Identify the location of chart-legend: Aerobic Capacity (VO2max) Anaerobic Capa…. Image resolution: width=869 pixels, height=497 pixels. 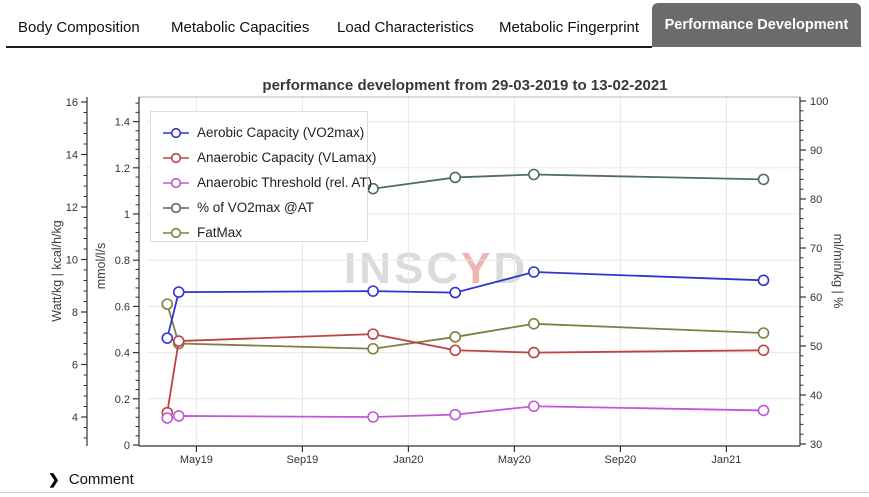
(263, 178).